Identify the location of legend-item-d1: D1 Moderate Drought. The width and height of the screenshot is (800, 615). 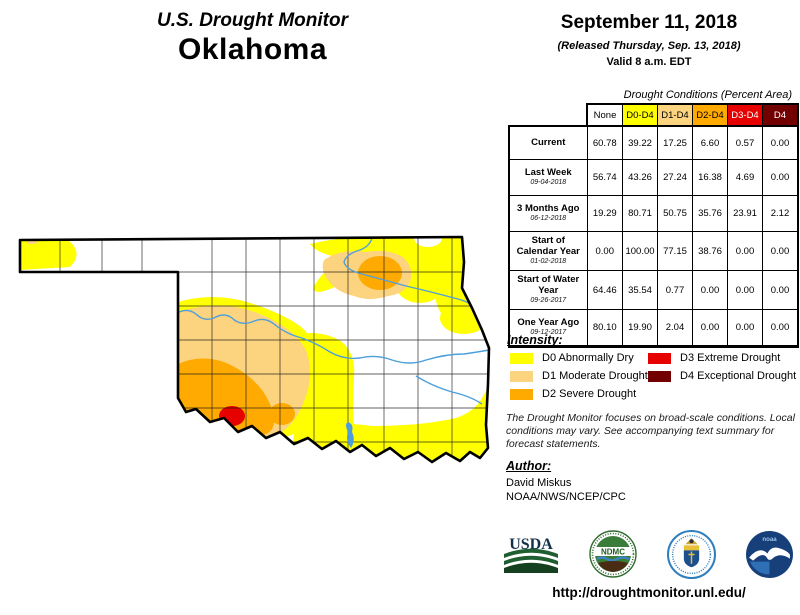
(579, 376).